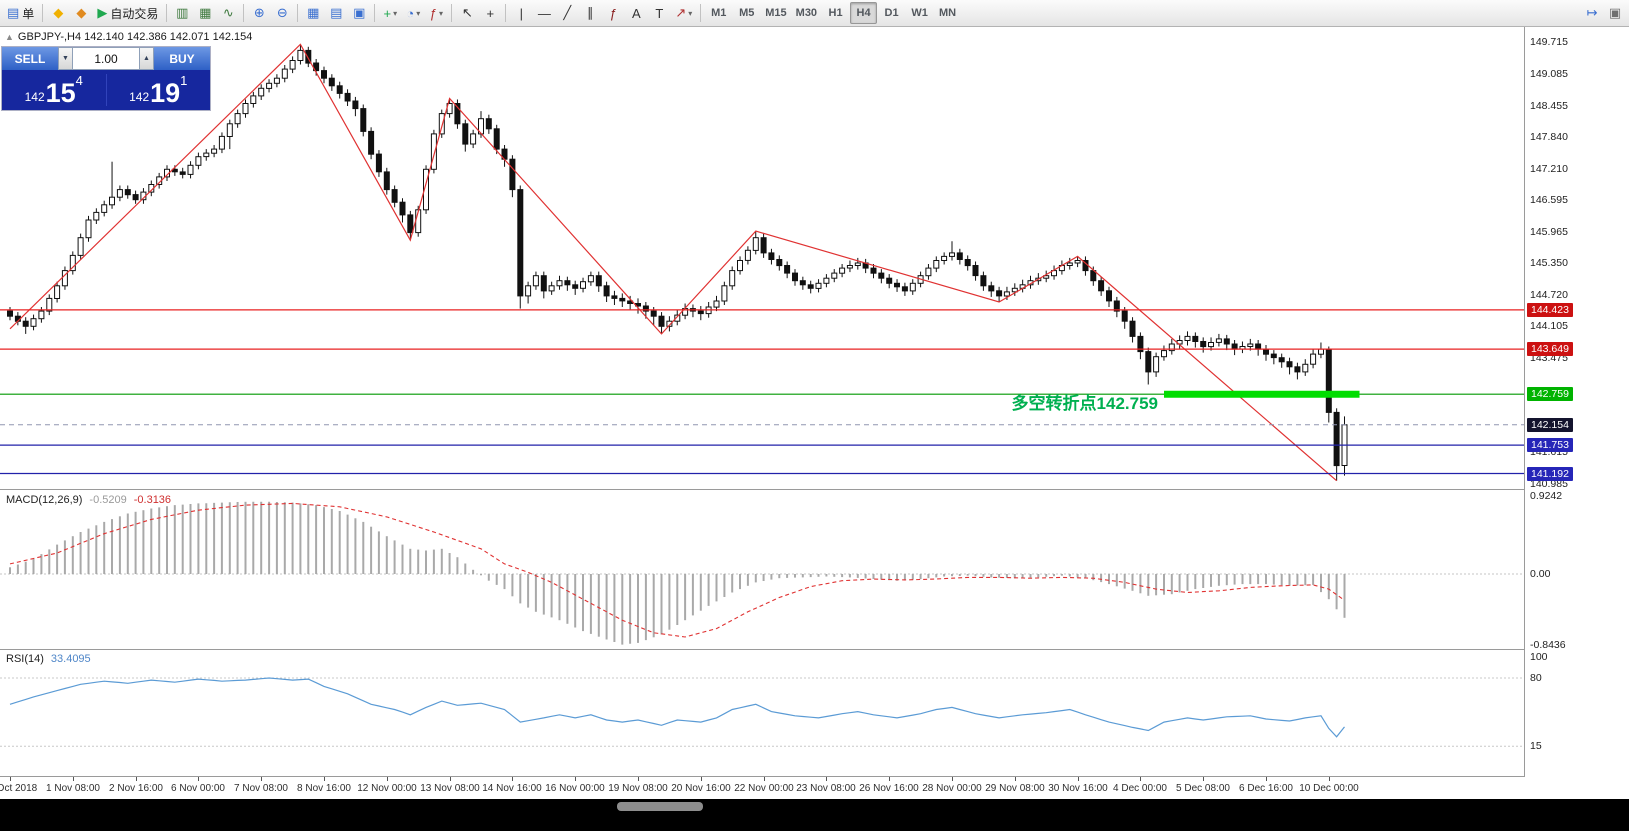 The height and width of the screenshot is (831, 1629). I want to click on scrollbar-thumb, so click(660, 806).